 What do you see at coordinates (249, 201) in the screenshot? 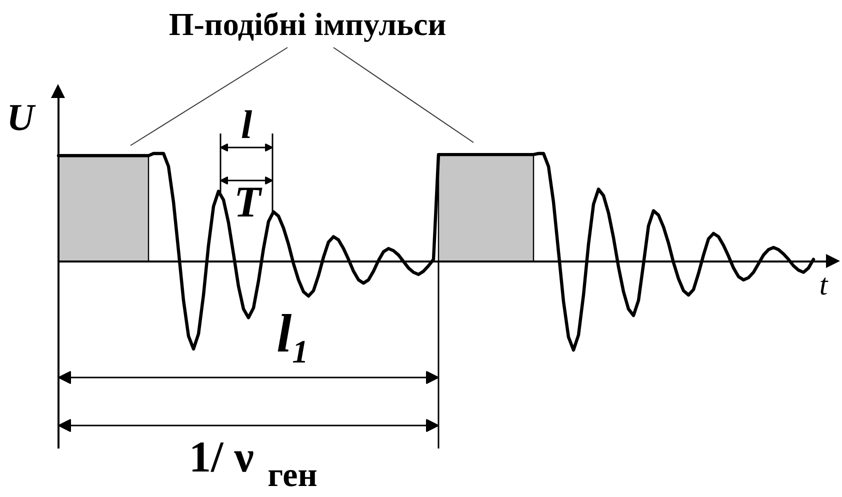
I see `annotation: T` at bounding box center [249, 201].